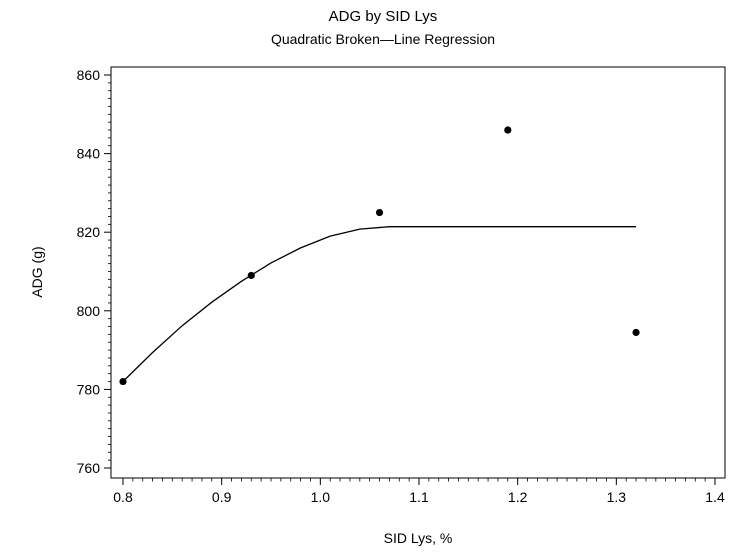 The height and width of the screenshot is (556, 741). What do you see at coordinates (715, 497) in the screenshot?
I see `x-tick-label: 1.4` at bounding box center [715, 497].